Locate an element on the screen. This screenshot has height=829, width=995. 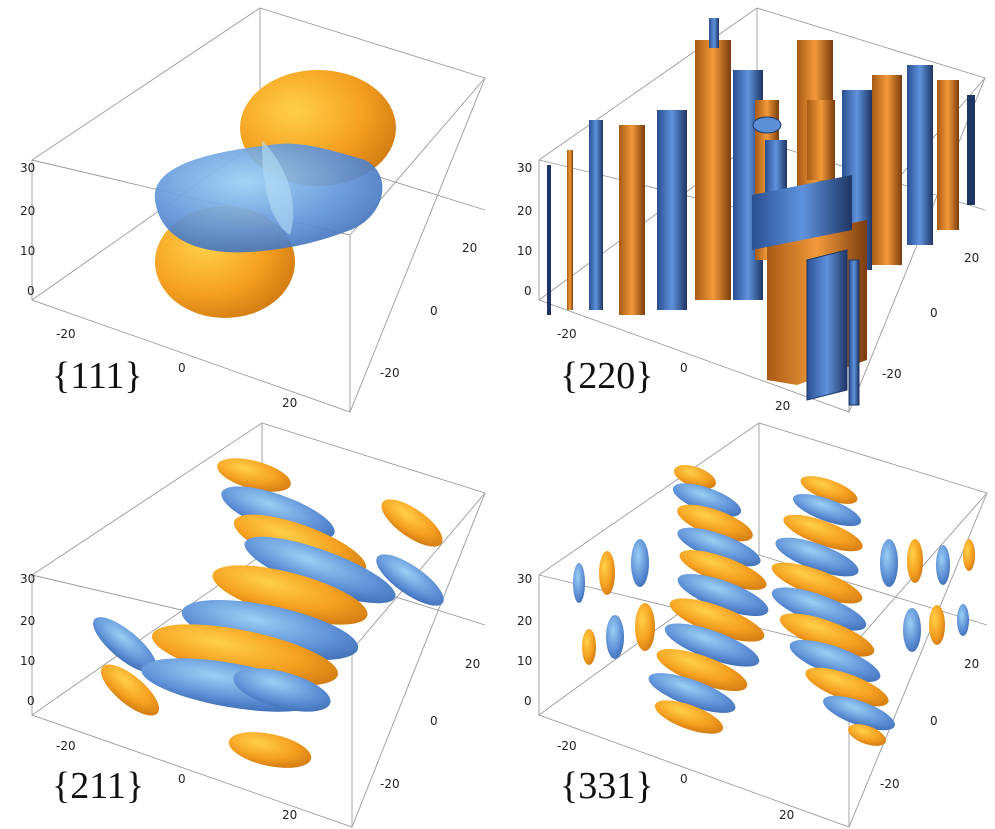
panel-label: {220} is located at coordinates (607, 376).